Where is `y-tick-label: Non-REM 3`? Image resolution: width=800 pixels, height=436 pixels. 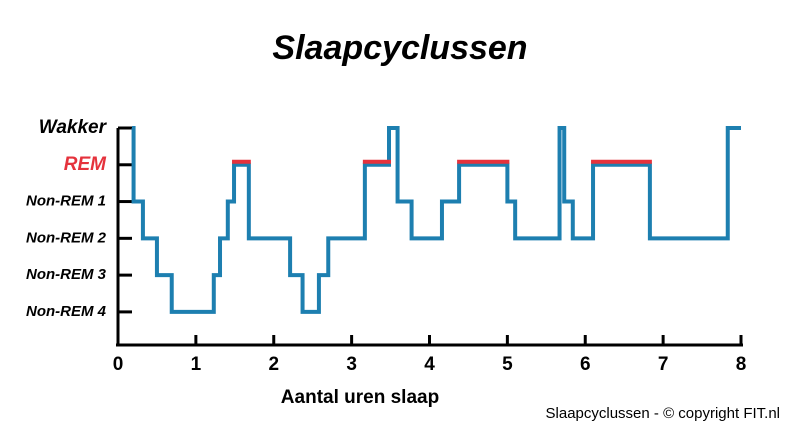
y-tick-label: Non-REM 3 is located at coordinates (66, 274).